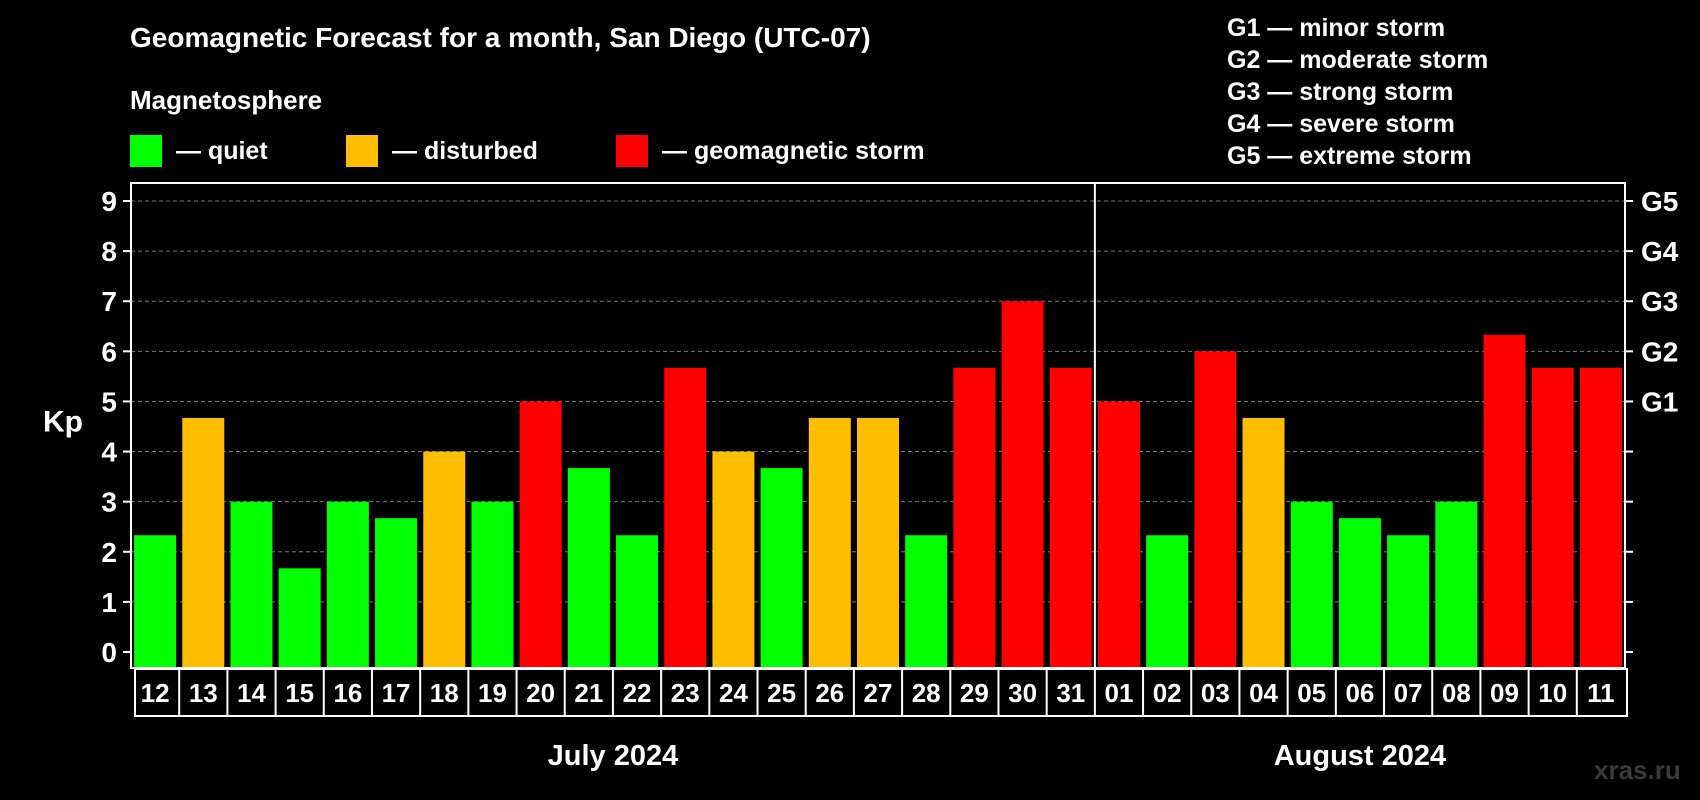 This screenshot has width=1700, height=800. Describe the element at coordinates (733, 693) in the screenshot. I see `date-label: 24` at that location.